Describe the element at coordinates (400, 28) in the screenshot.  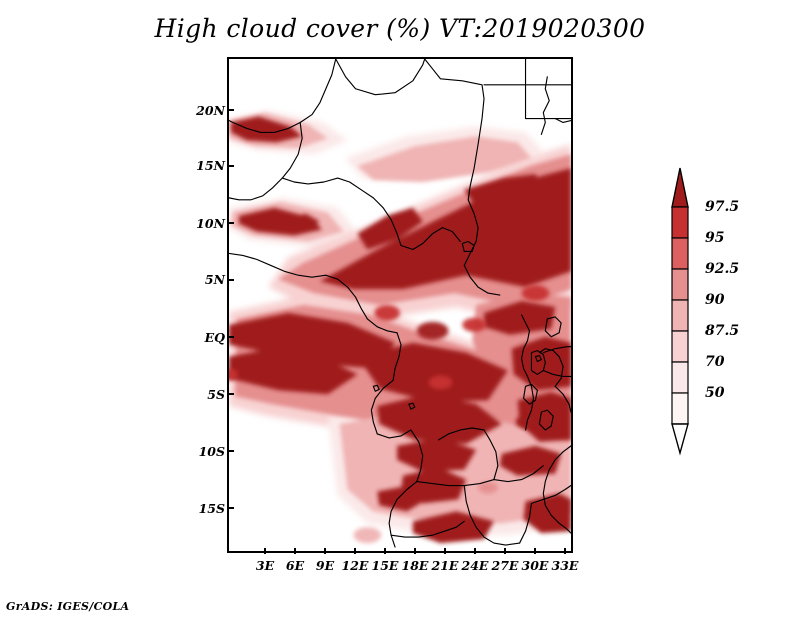
I see `page-title: High cloud cover (%) VT:2019020300` at that location.